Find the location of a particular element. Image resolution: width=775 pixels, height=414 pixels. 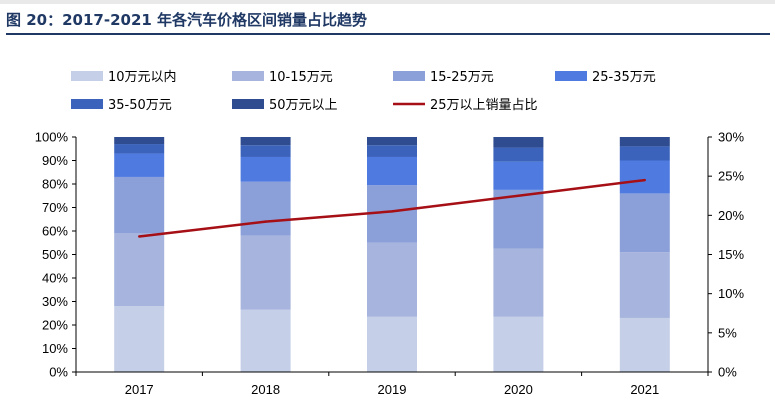

right-tick-label: 20% is located at coordinates (731, 215).